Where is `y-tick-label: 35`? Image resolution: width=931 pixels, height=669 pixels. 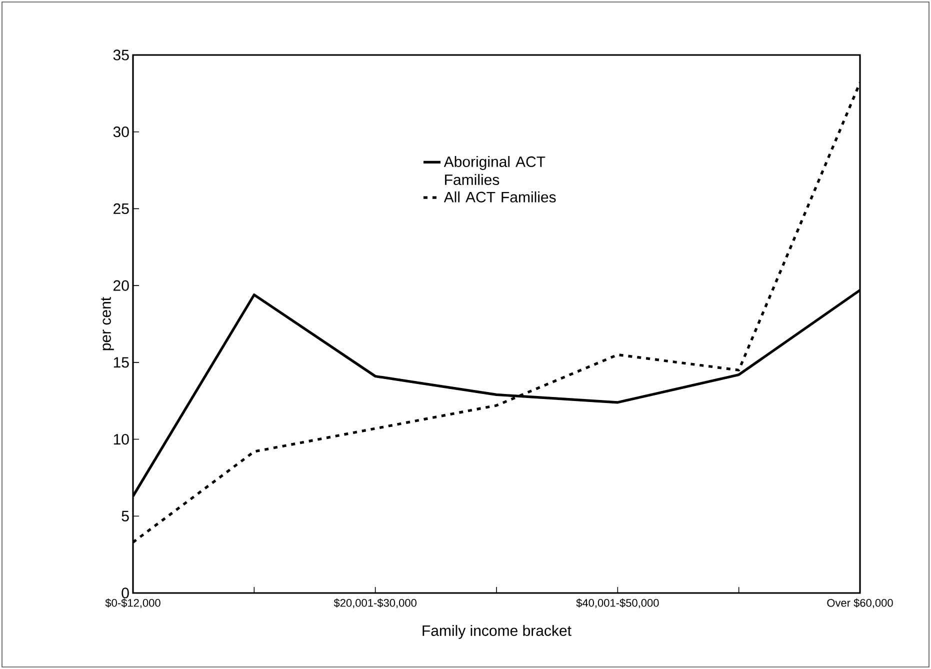 y-tick-label: 35 is located at coordinates (121, 55).